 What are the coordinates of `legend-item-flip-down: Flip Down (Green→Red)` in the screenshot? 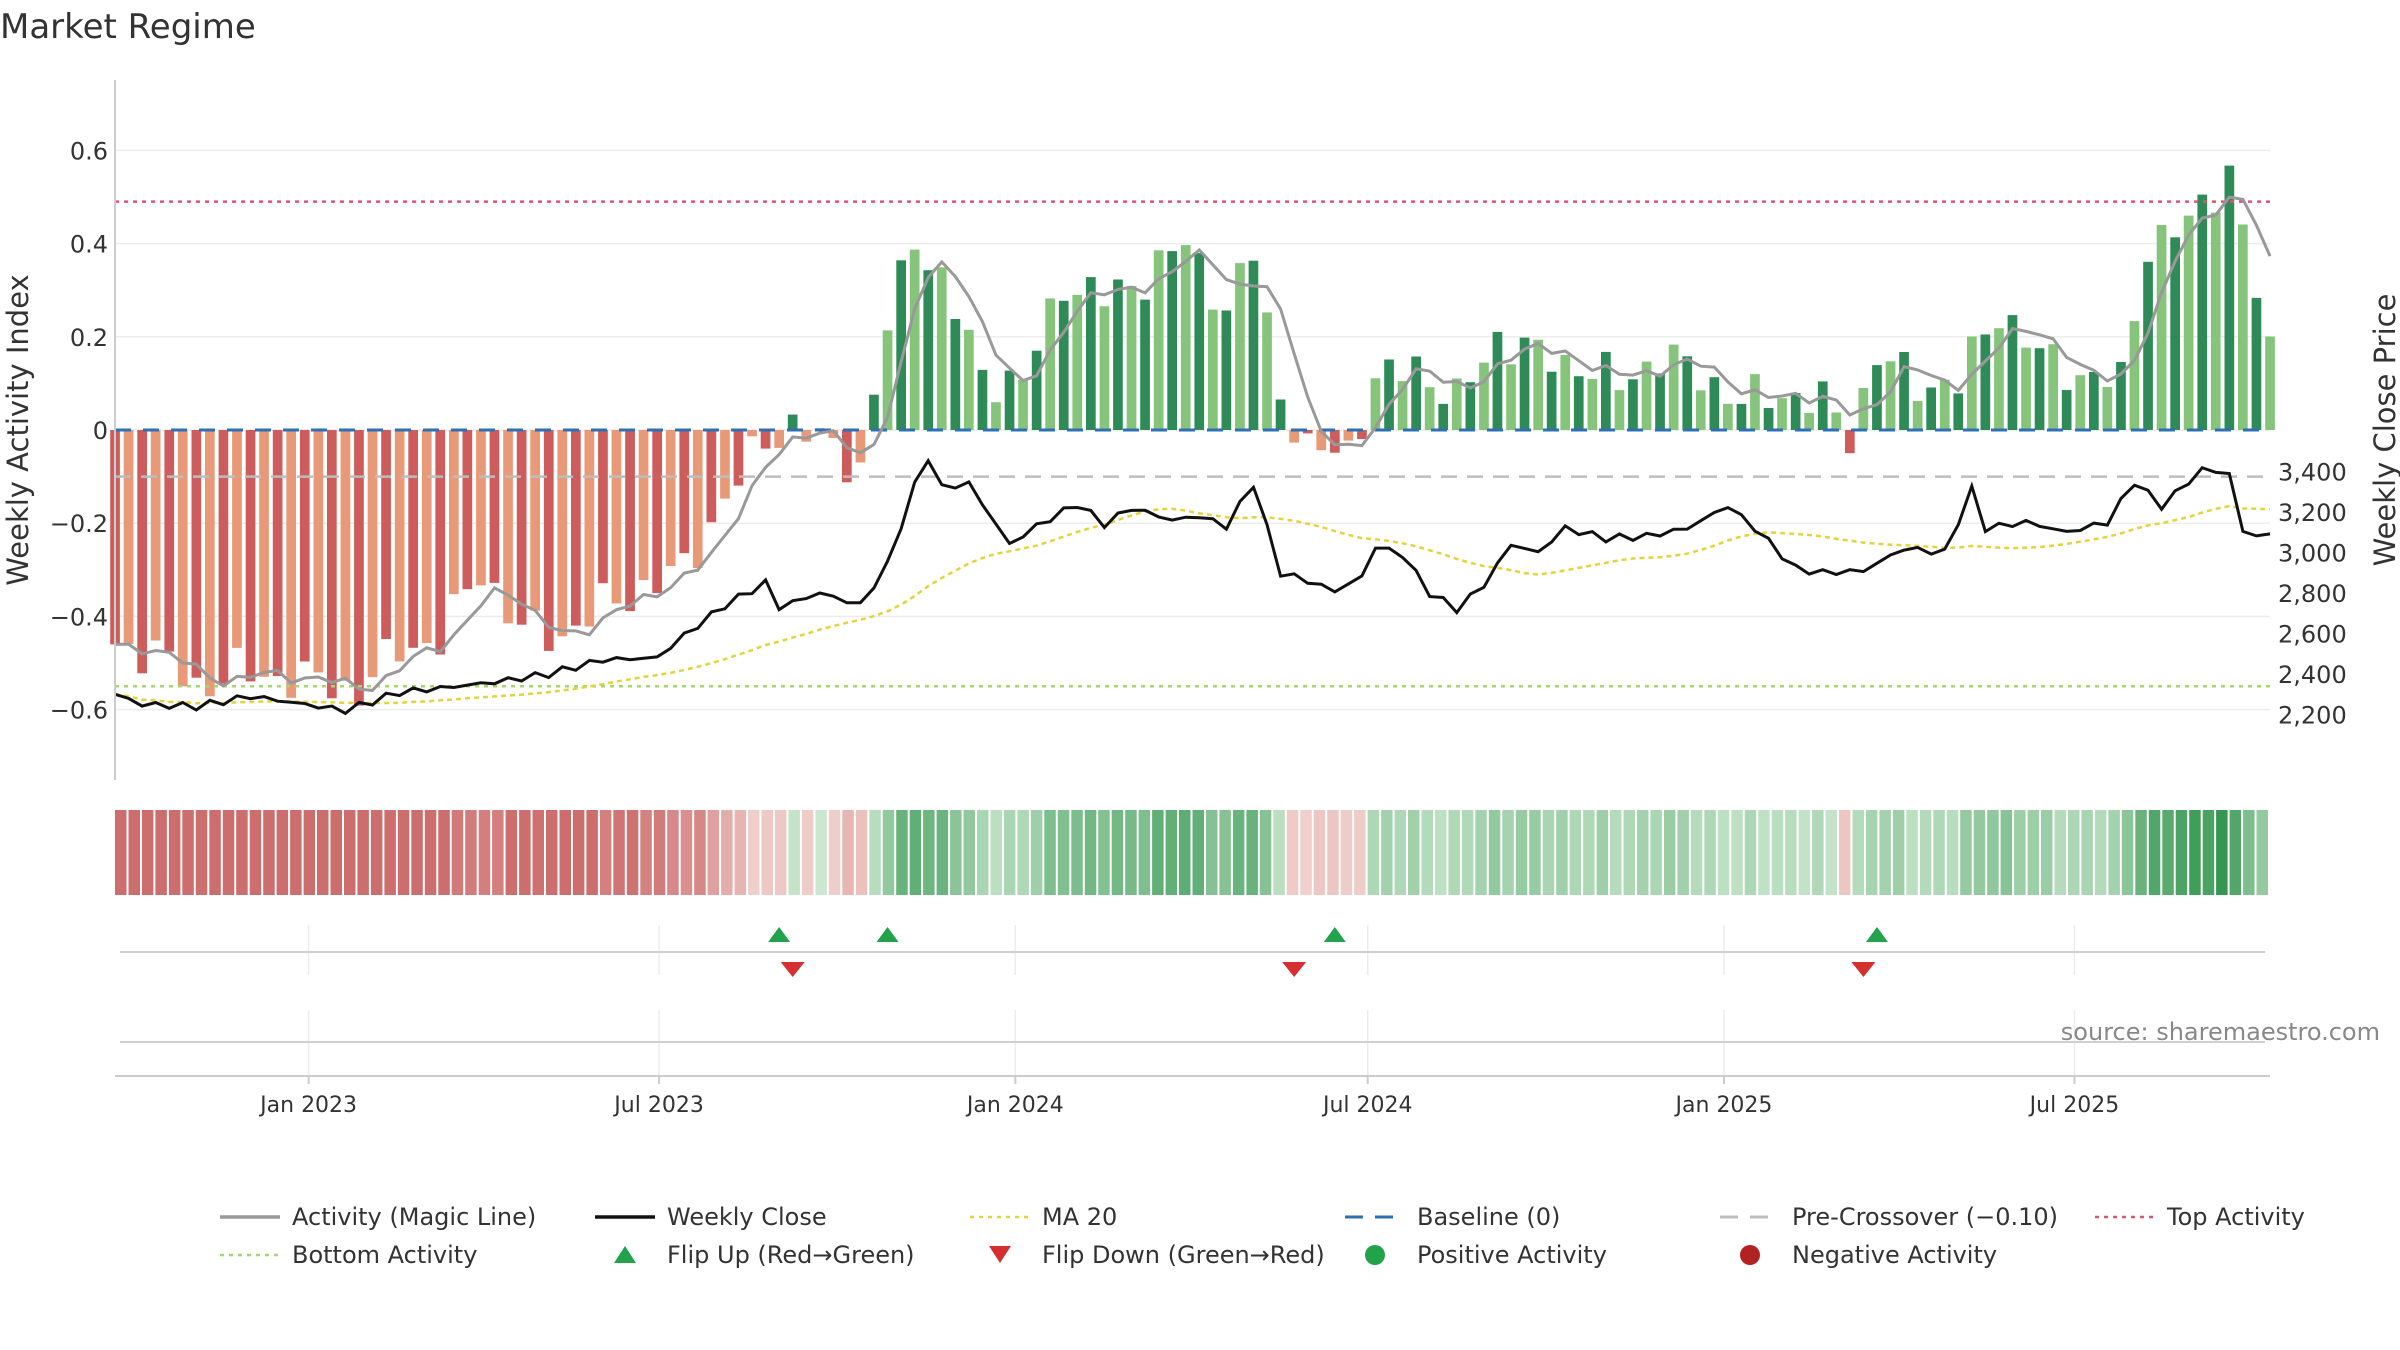 It's located at (1157, 1255).